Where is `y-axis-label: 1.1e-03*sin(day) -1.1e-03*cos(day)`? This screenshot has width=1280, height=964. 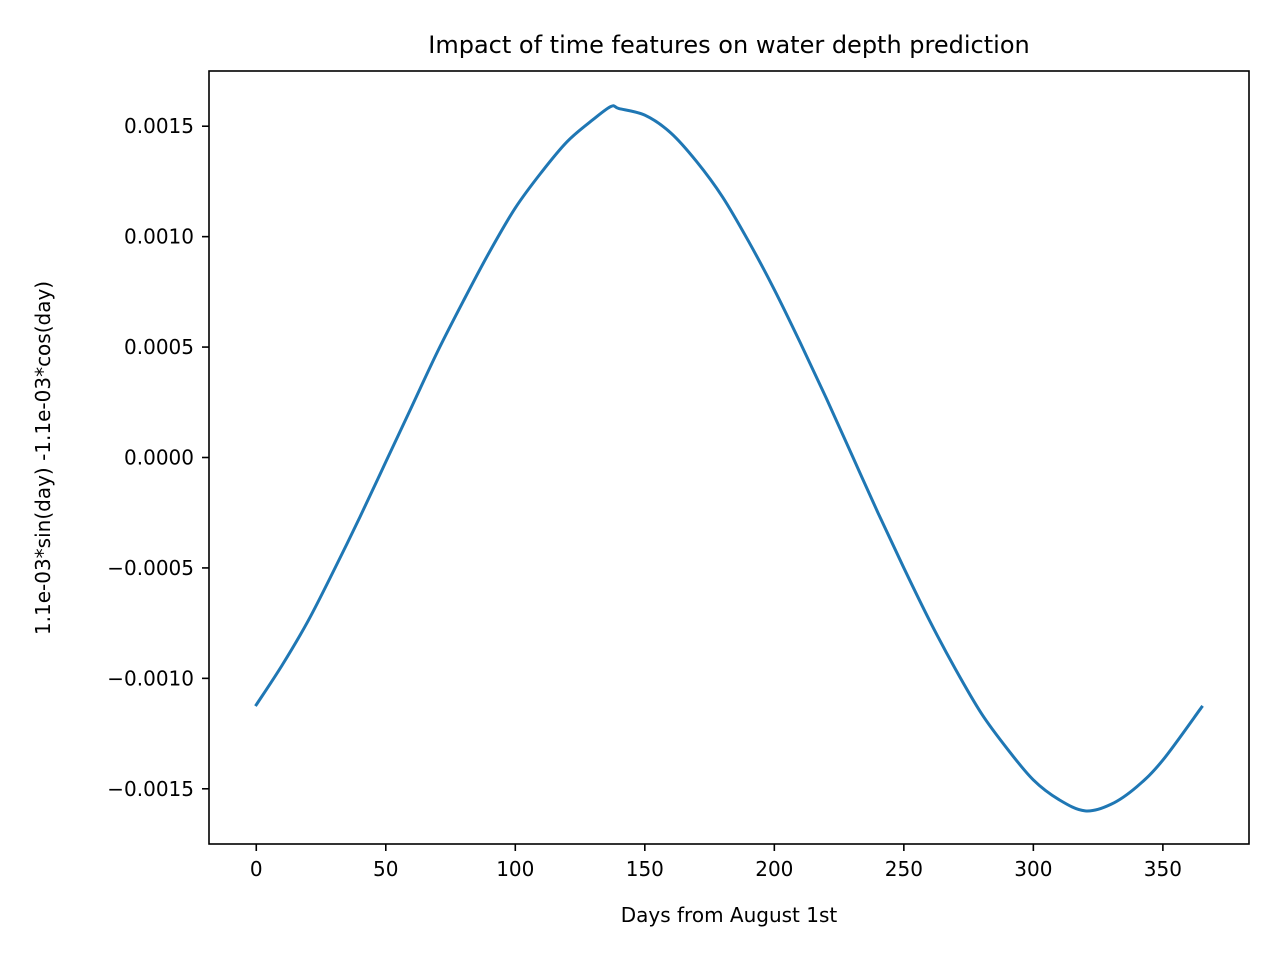
y-axis-label: 1.1e-03*sin(day) -1.1e-03*cos(day) is located at coordinates (43, 458).